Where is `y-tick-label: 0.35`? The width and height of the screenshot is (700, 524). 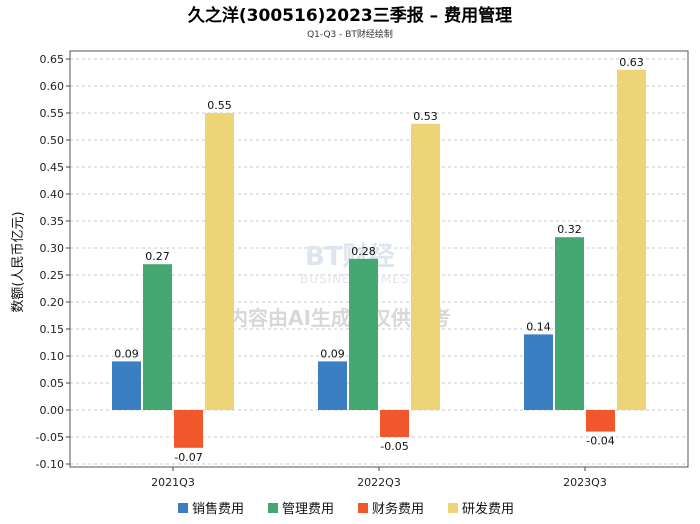
y-tick-label: 0.35 is located at coordinates (52, 221).